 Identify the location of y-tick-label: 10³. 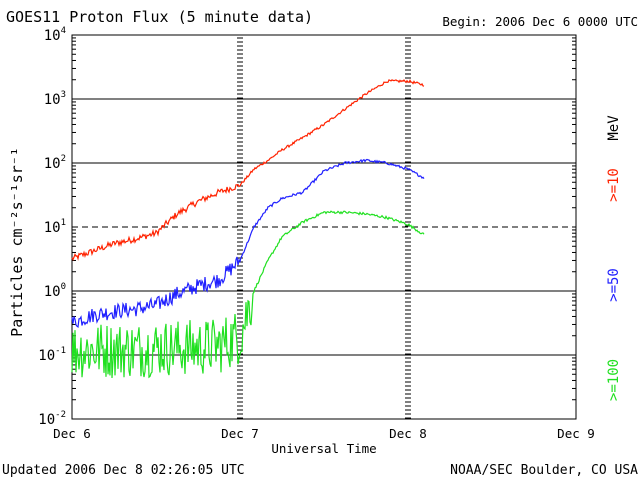
(55, 99).